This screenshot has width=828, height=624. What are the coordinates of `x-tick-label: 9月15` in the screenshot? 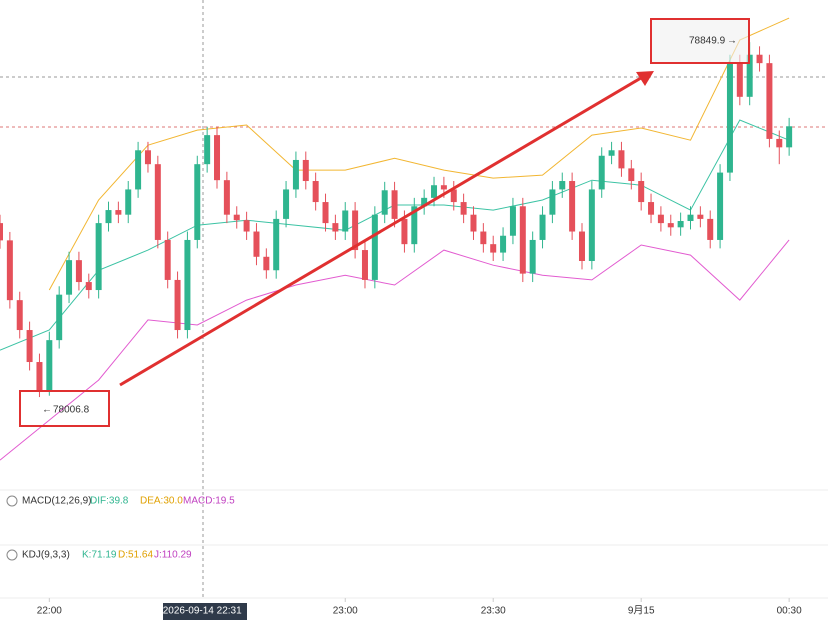 It's located at (641, 611).